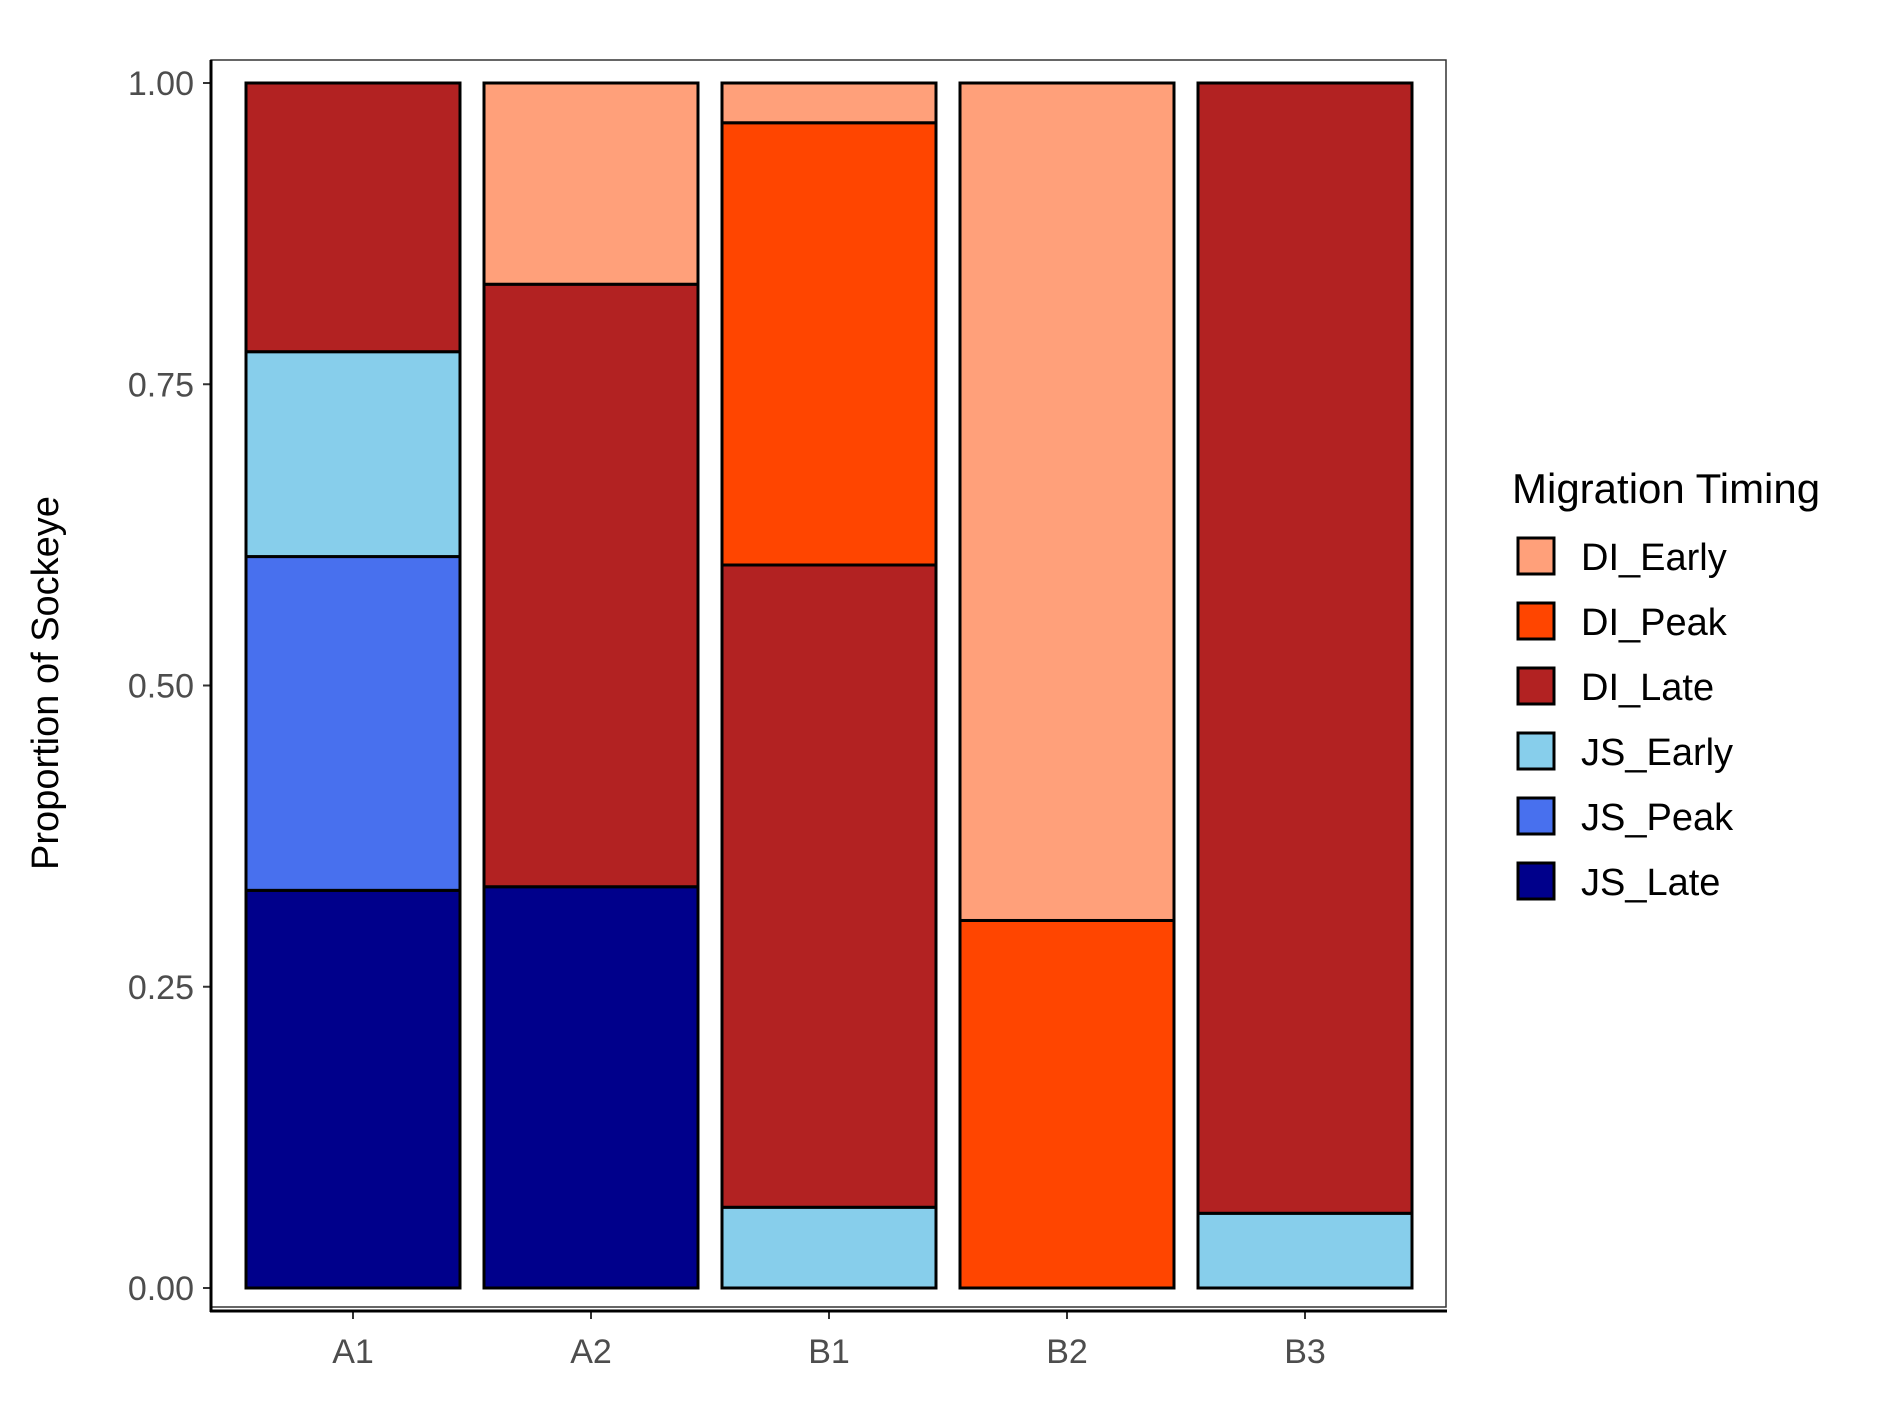  I want to click on bar-segment-A2-JS_Late, so click(591, 1087).